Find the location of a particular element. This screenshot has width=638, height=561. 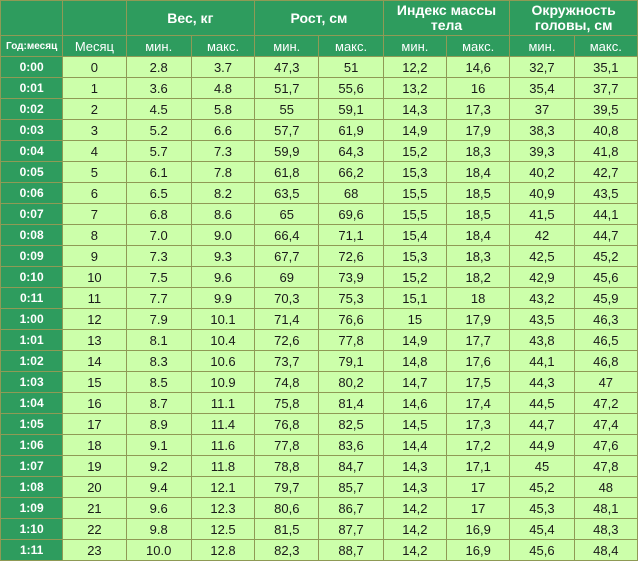

circ-max-cell: 39,5 is located at coordinates (605, 109).